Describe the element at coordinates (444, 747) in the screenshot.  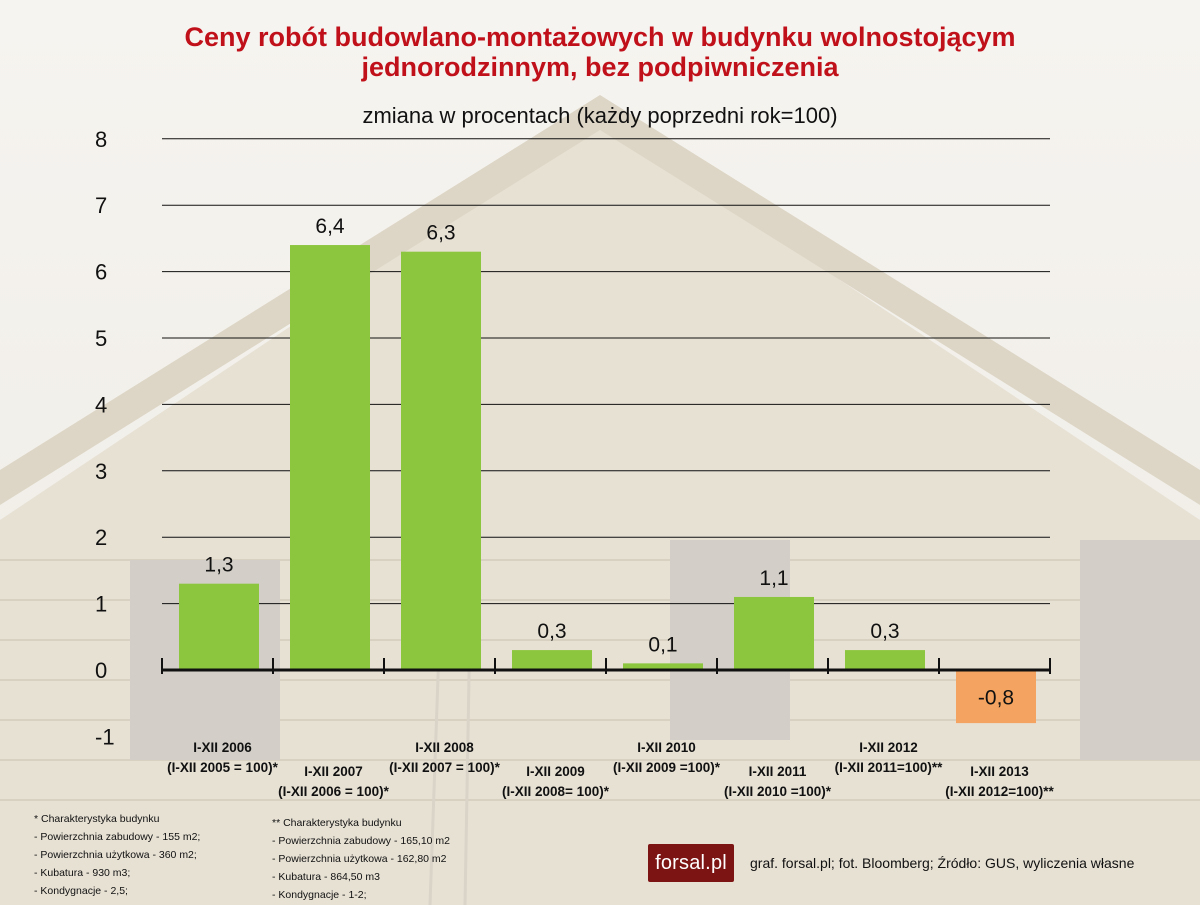
I see `x-tick-label: I-XII 2008` at that location.